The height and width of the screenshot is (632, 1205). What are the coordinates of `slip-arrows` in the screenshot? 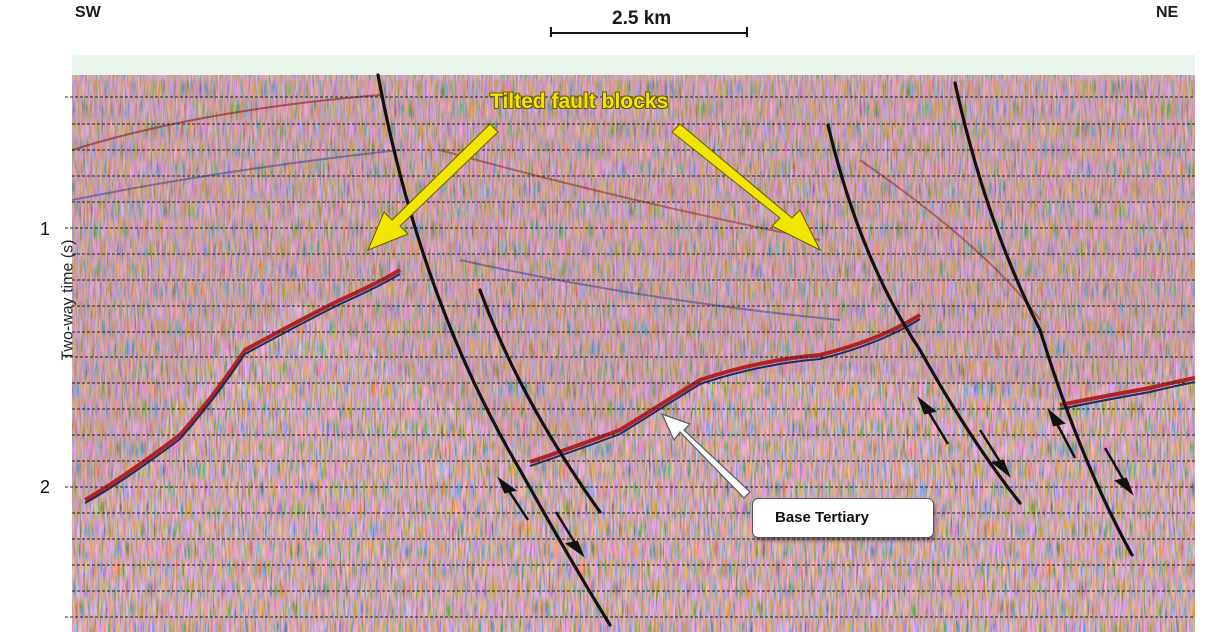 It's located at (815, 477).